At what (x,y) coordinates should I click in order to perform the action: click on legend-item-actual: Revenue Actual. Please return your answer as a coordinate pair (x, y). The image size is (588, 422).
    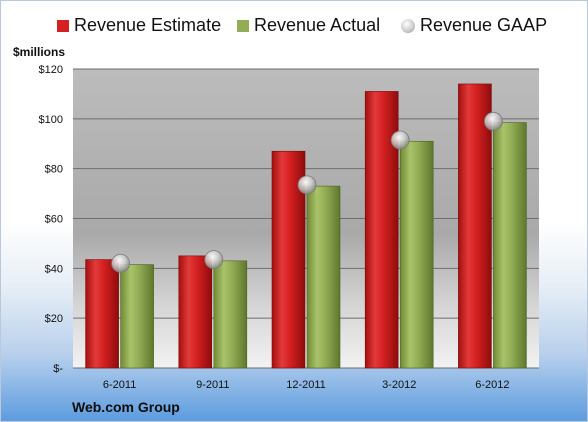
    Looking at the image, I should click on (308, 25).